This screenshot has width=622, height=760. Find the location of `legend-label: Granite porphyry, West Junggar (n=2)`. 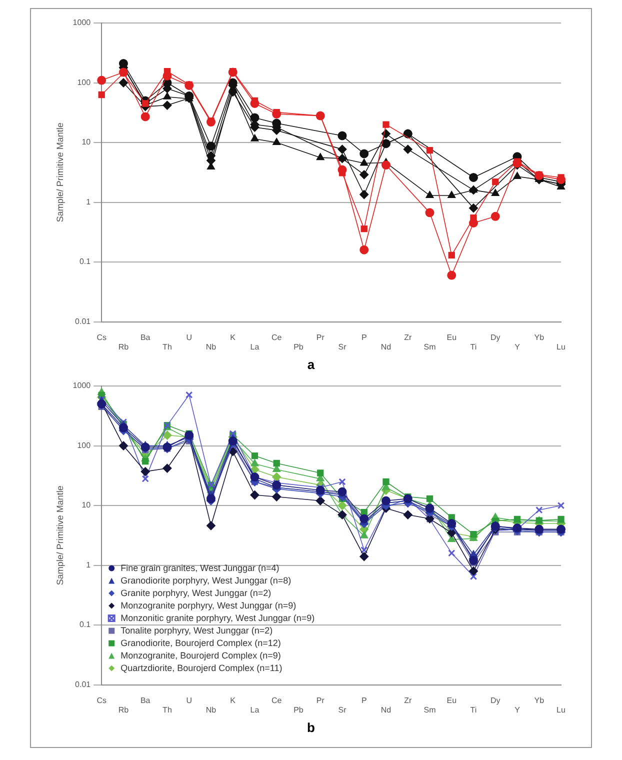

legend-label: Granite porphyry, West Junggar (n=2) is located at coordinates (196, 593).